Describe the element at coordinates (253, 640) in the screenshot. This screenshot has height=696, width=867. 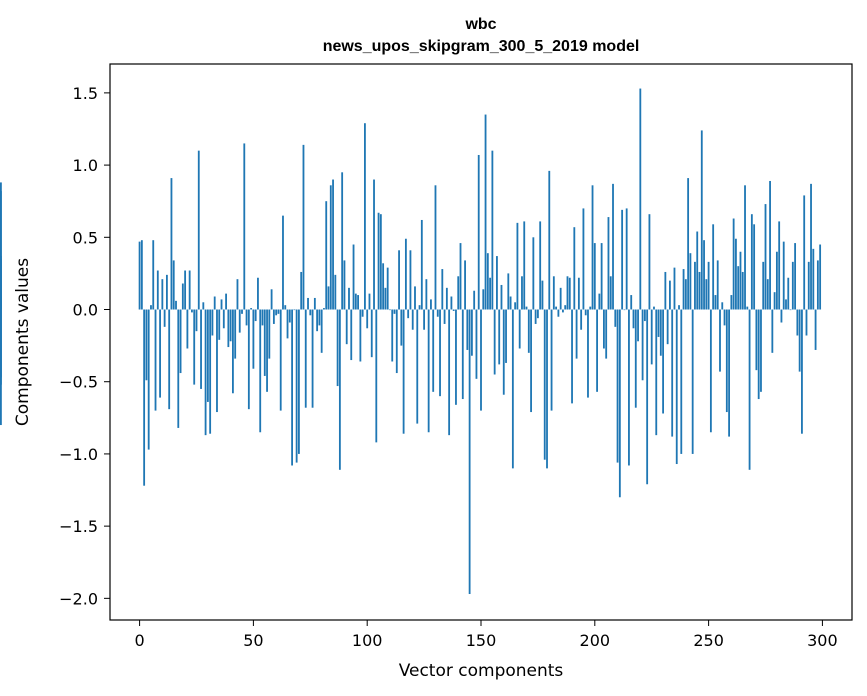
I see `x-tick-label: 50` at that location.